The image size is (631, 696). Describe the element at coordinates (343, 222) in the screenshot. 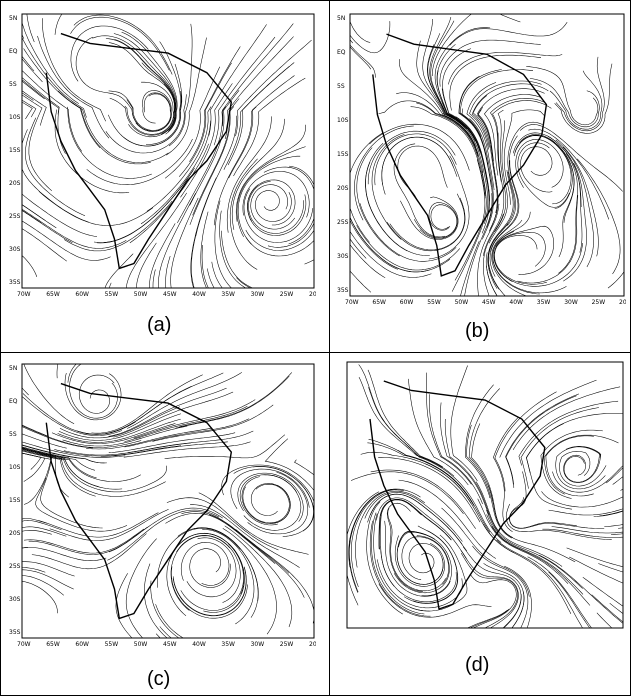

I see `y-tick-label: 25S` at that location.